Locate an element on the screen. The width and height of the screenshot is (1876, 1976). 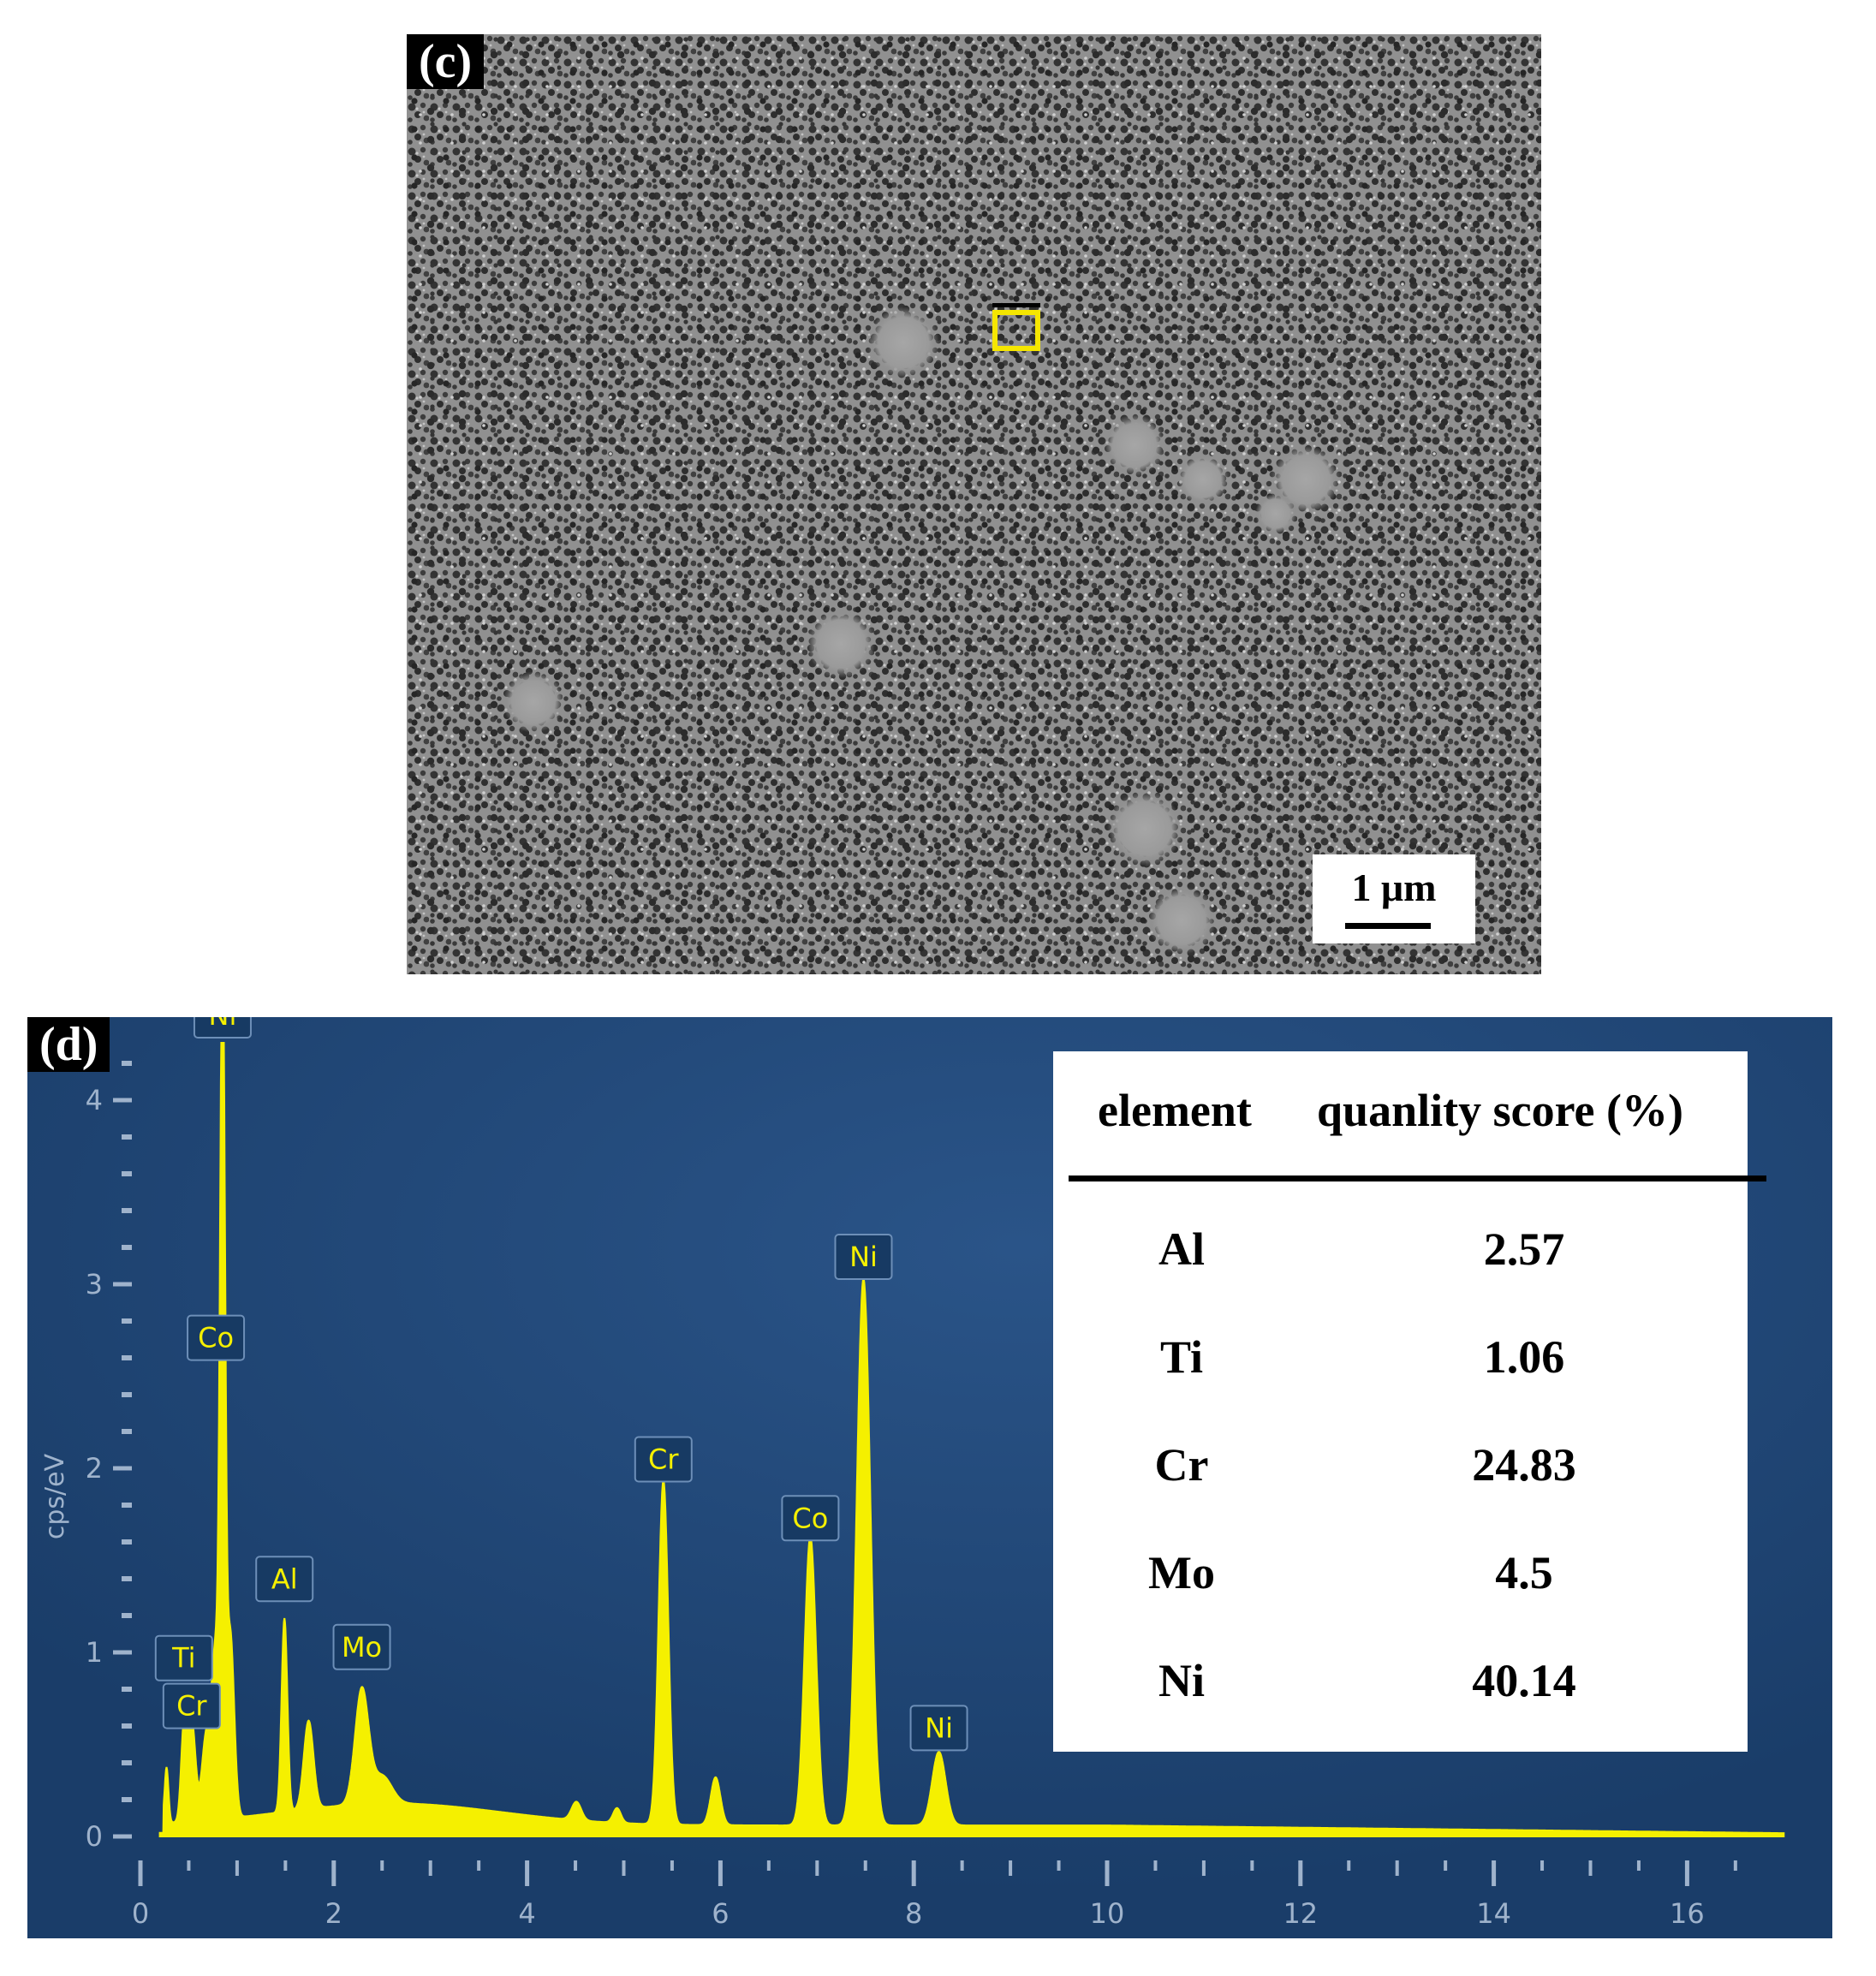
table-cell-value: 4.5 is located at coordinates (1524, 1572).